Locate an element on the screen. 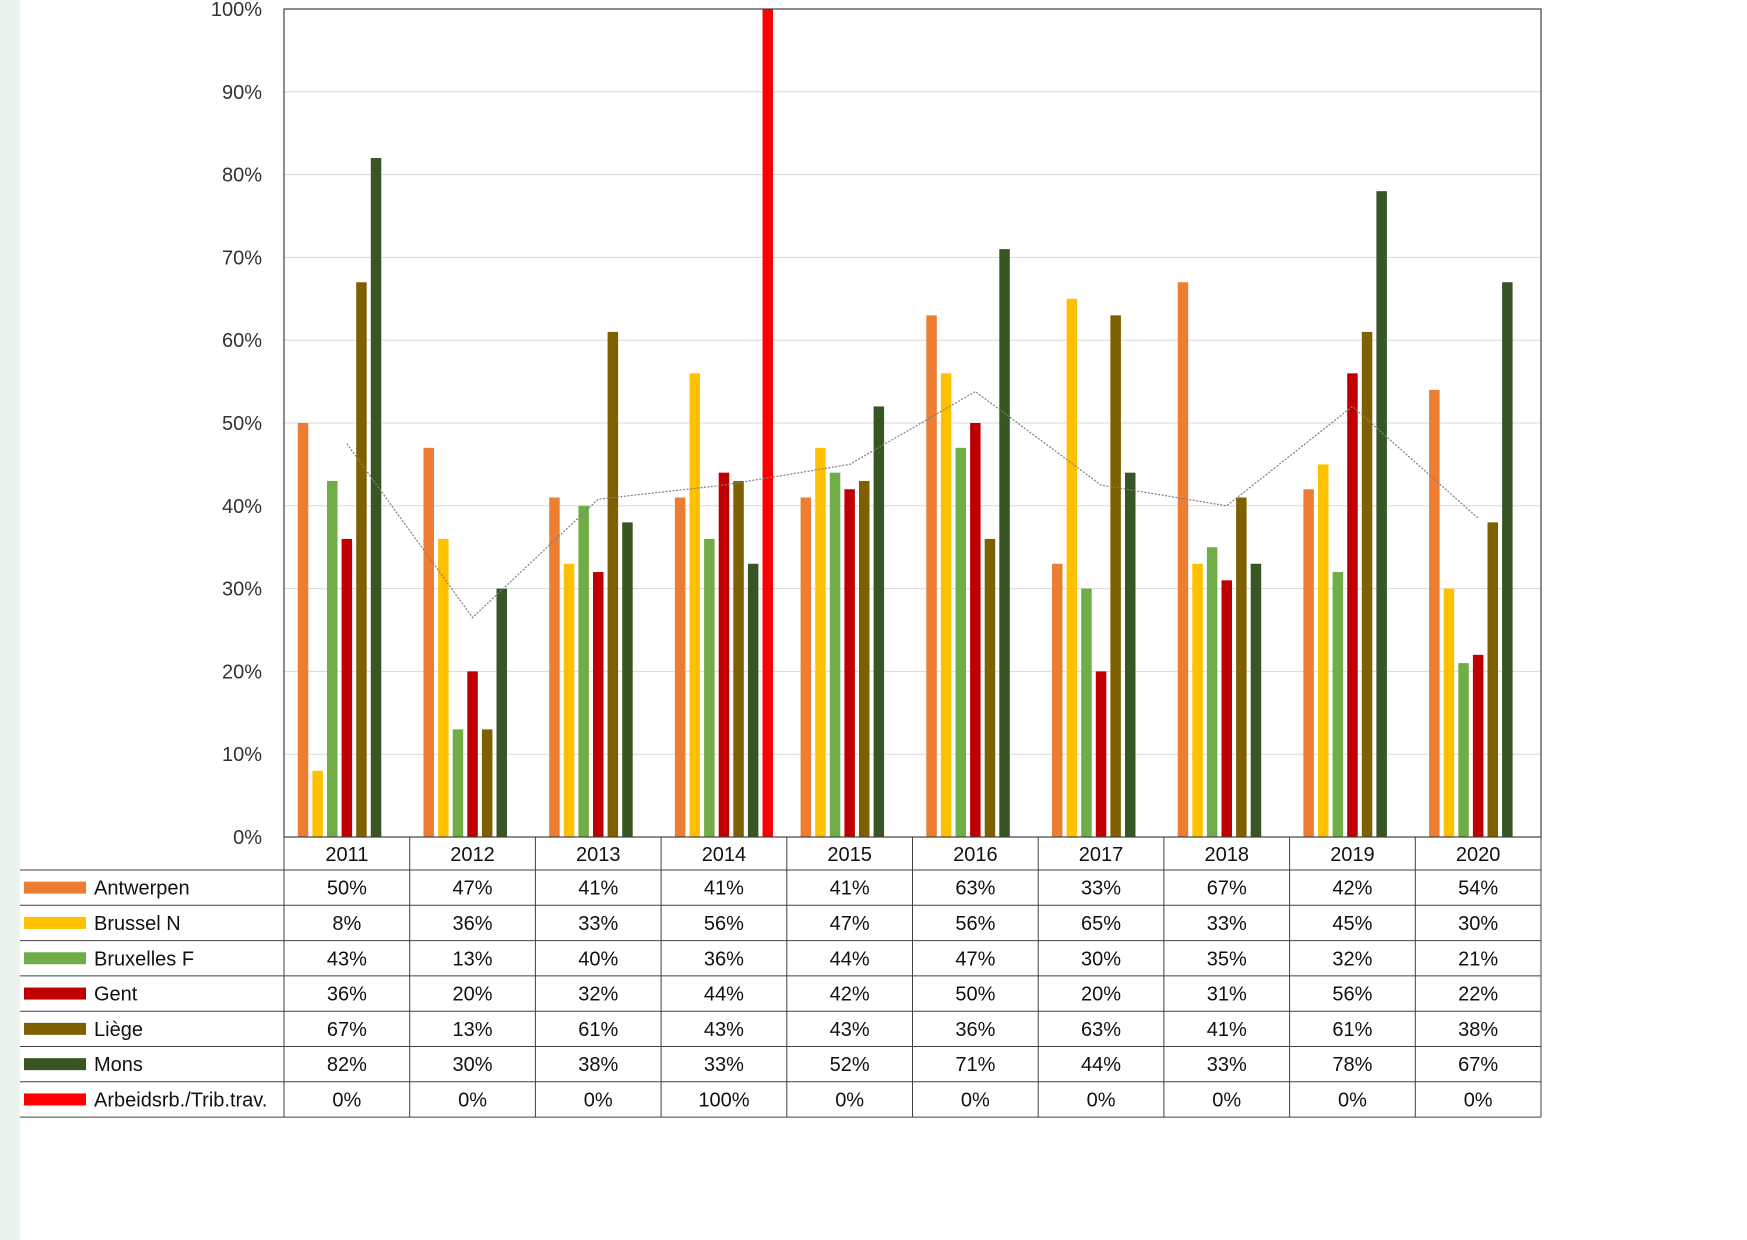 Image resolution: width=1747 pixels, height=1240 pixels. legend-label: Liège is located at coordinates (118, 1030).